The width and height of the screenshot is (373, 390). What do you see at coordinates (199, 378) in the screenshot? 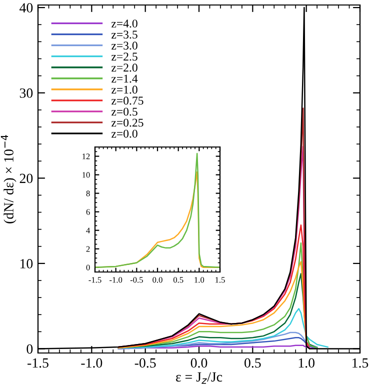
I see `x-axis-title: ε = J$_{z}$/Jc` at bounding box center [199, 378].